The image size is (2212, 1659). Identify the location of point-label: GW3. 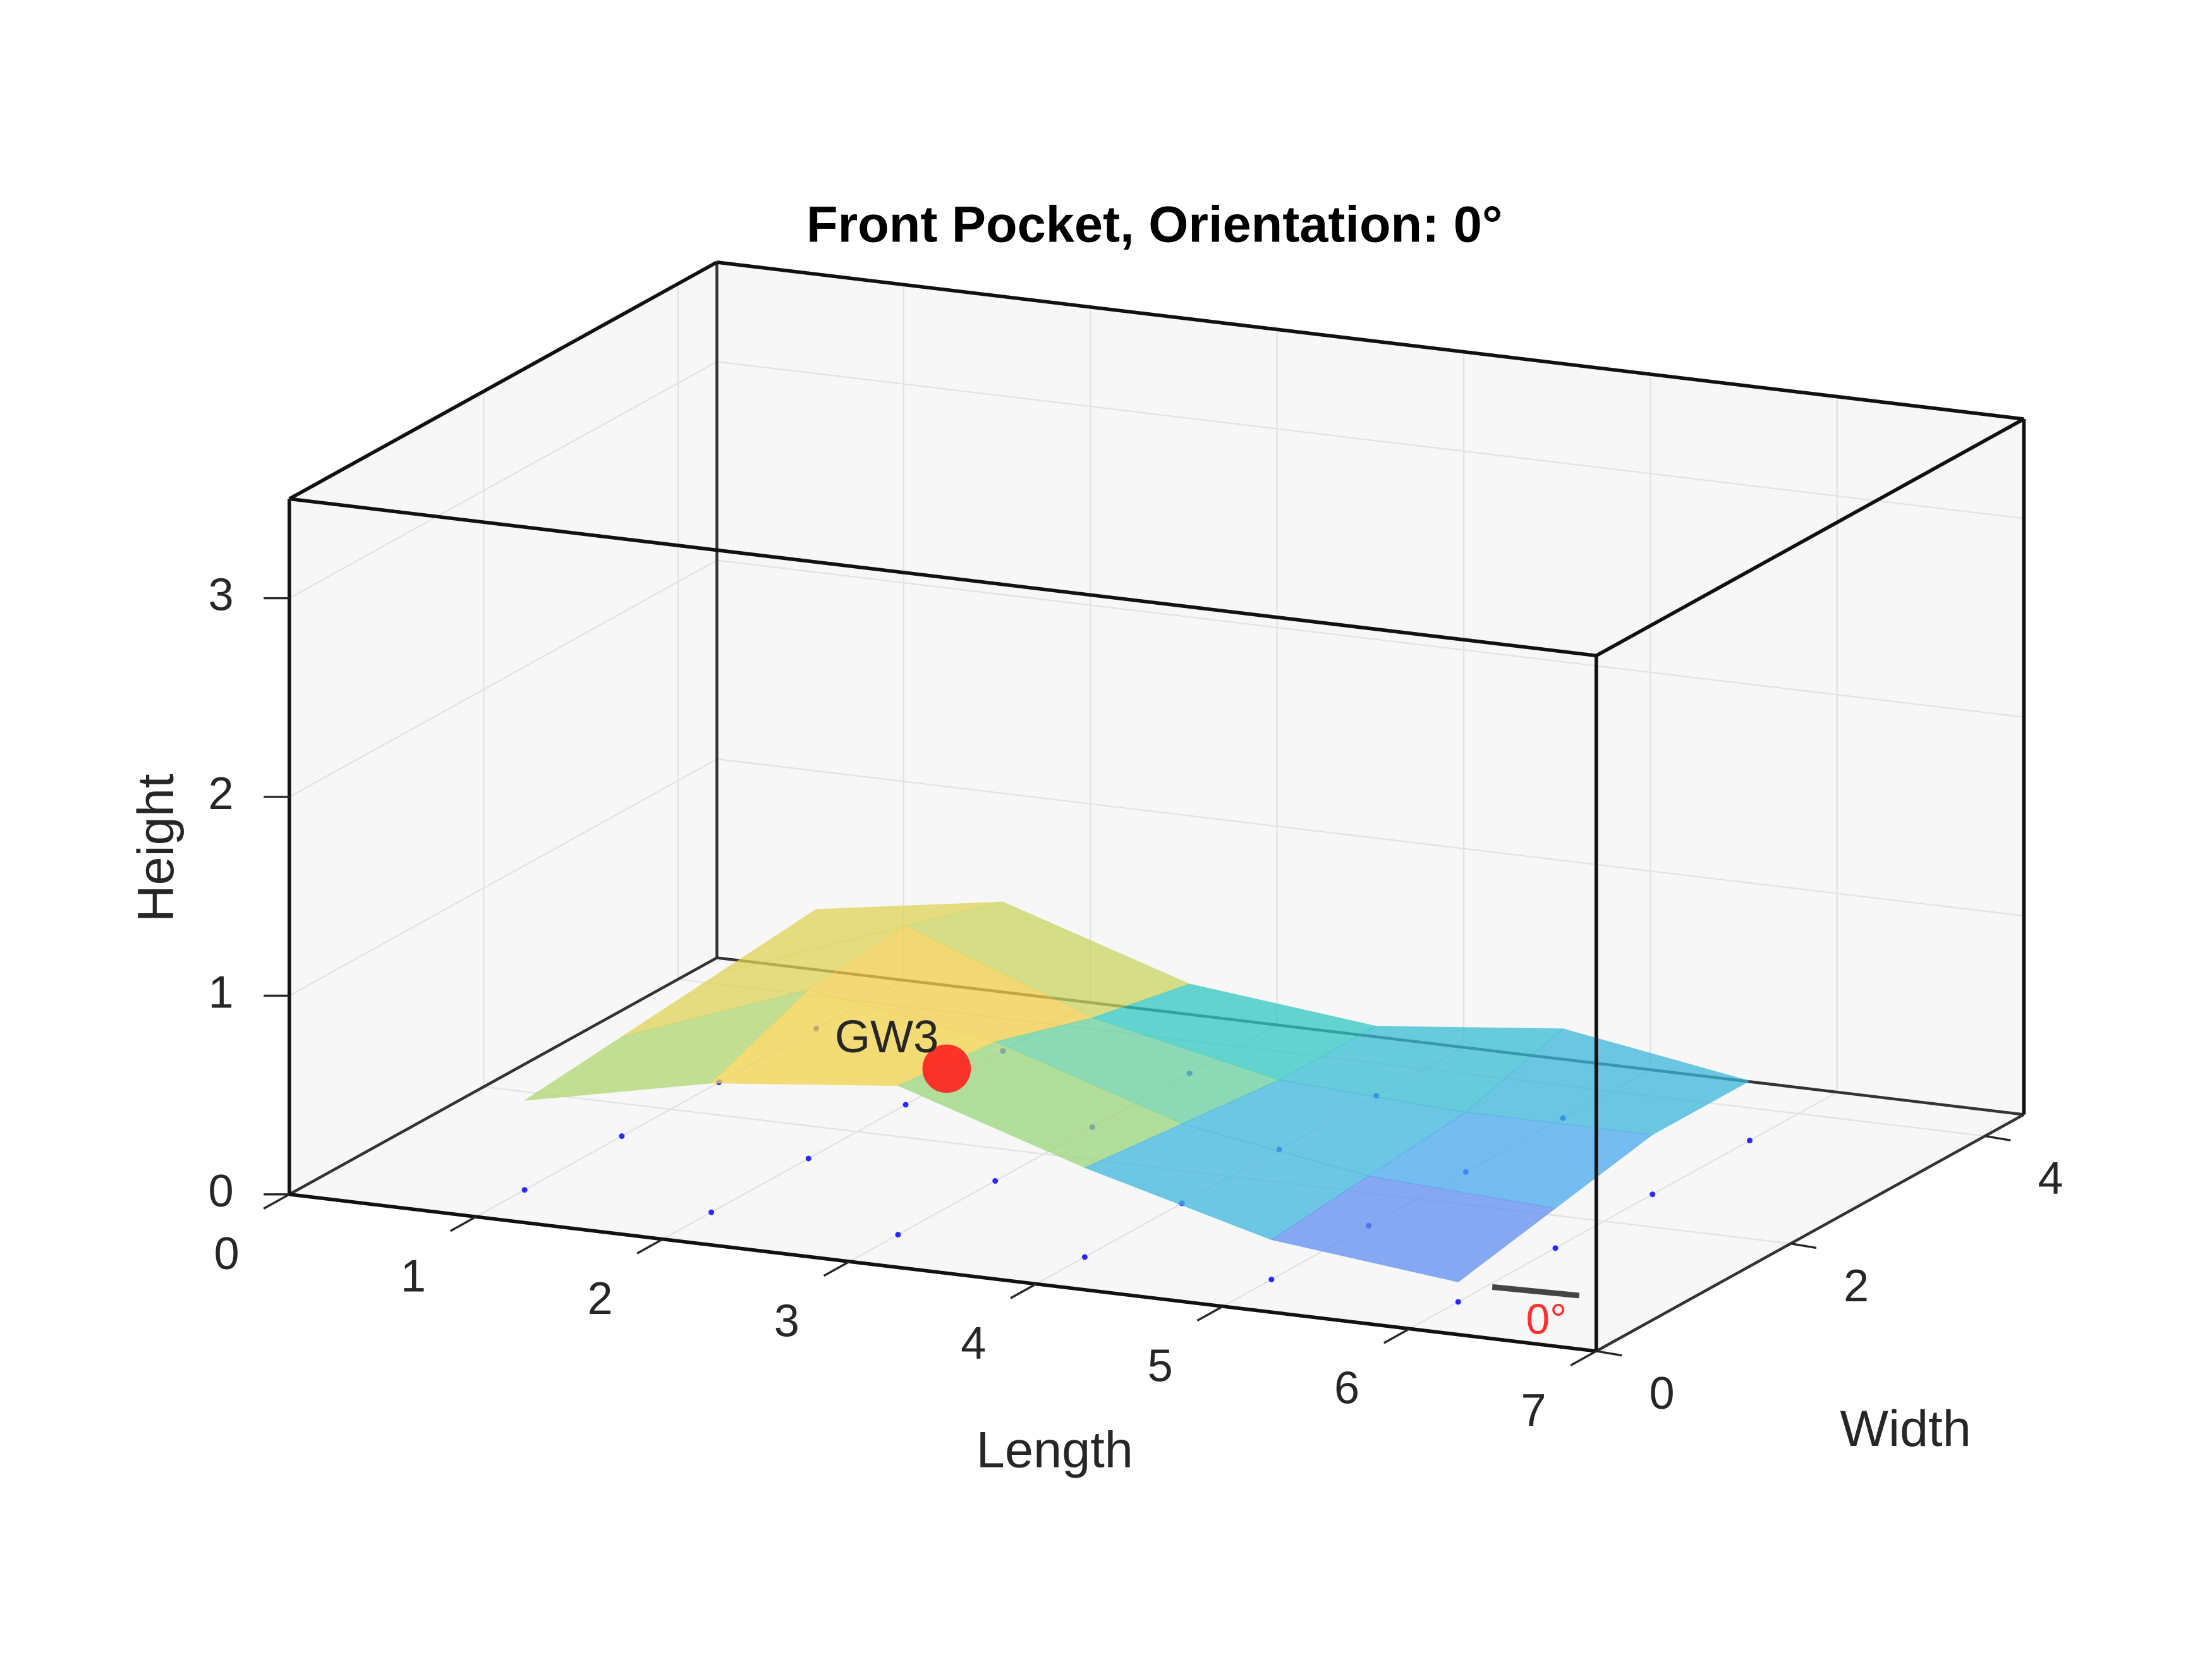
(887, 1037).